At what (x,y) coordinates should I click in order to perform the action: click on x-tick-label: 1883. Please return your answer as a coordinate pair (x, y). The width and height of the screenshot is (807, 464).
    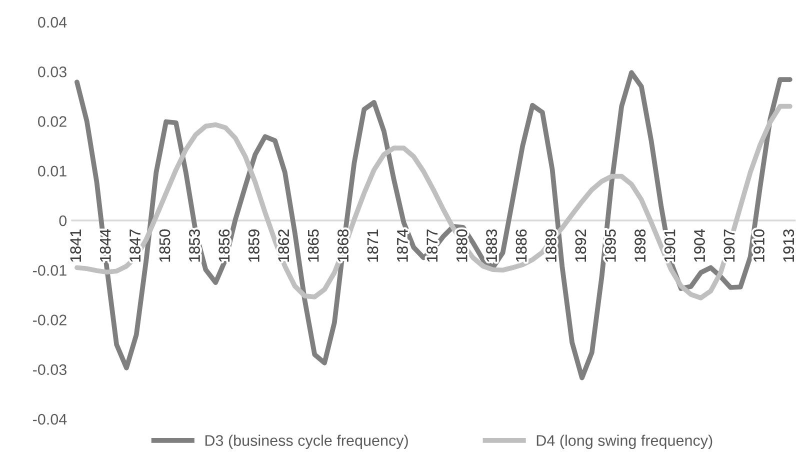
    Looking at the image, I should click on (491, 246).